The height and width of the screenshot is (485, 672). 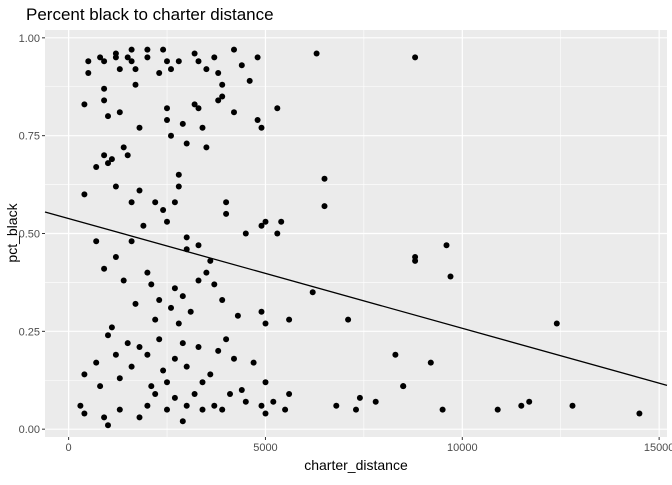 What do you see at coordinates (29, 332) in the screenshot?
I see `y-tick-label: 0.25` at bounding box center [29, 332].